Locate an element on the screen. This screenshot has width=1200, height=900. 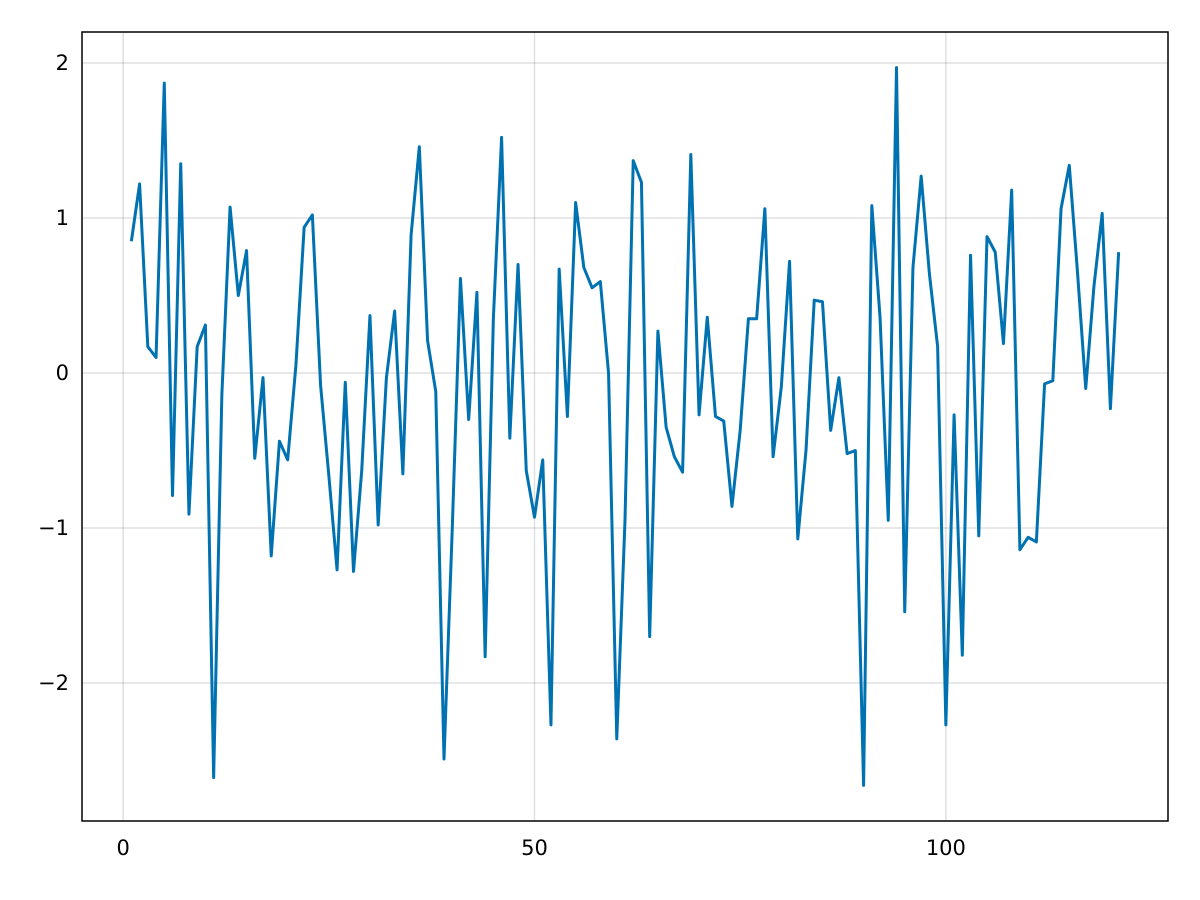
x-tick-label: 50 is located at coordinates (534, 848).